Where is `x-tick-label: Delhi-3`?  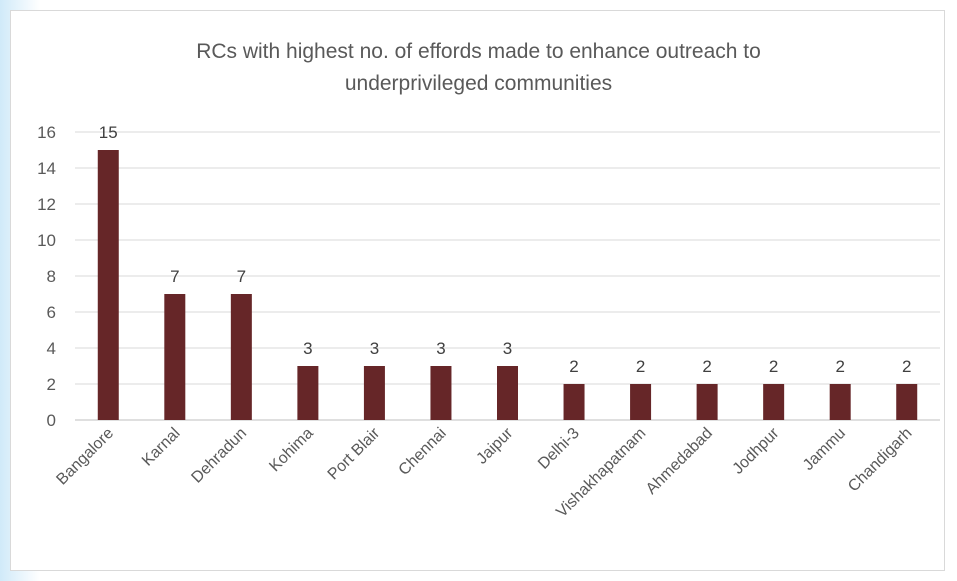 x-tick-label: Delhi-3 is located at coordinates (559, 449).